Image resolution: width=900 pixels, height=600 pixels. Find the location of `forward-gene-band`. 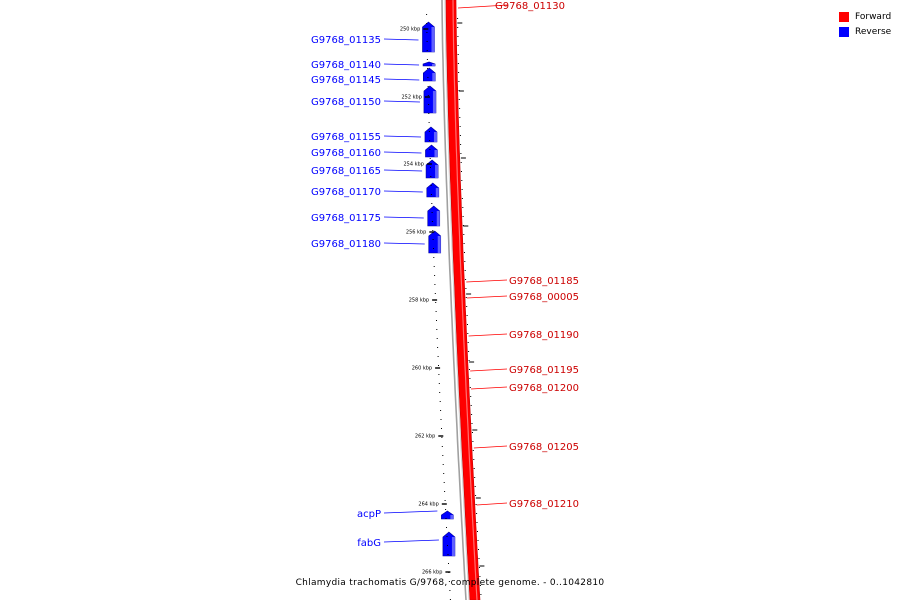

forward-gene-band is located at coordinates (463, 300).